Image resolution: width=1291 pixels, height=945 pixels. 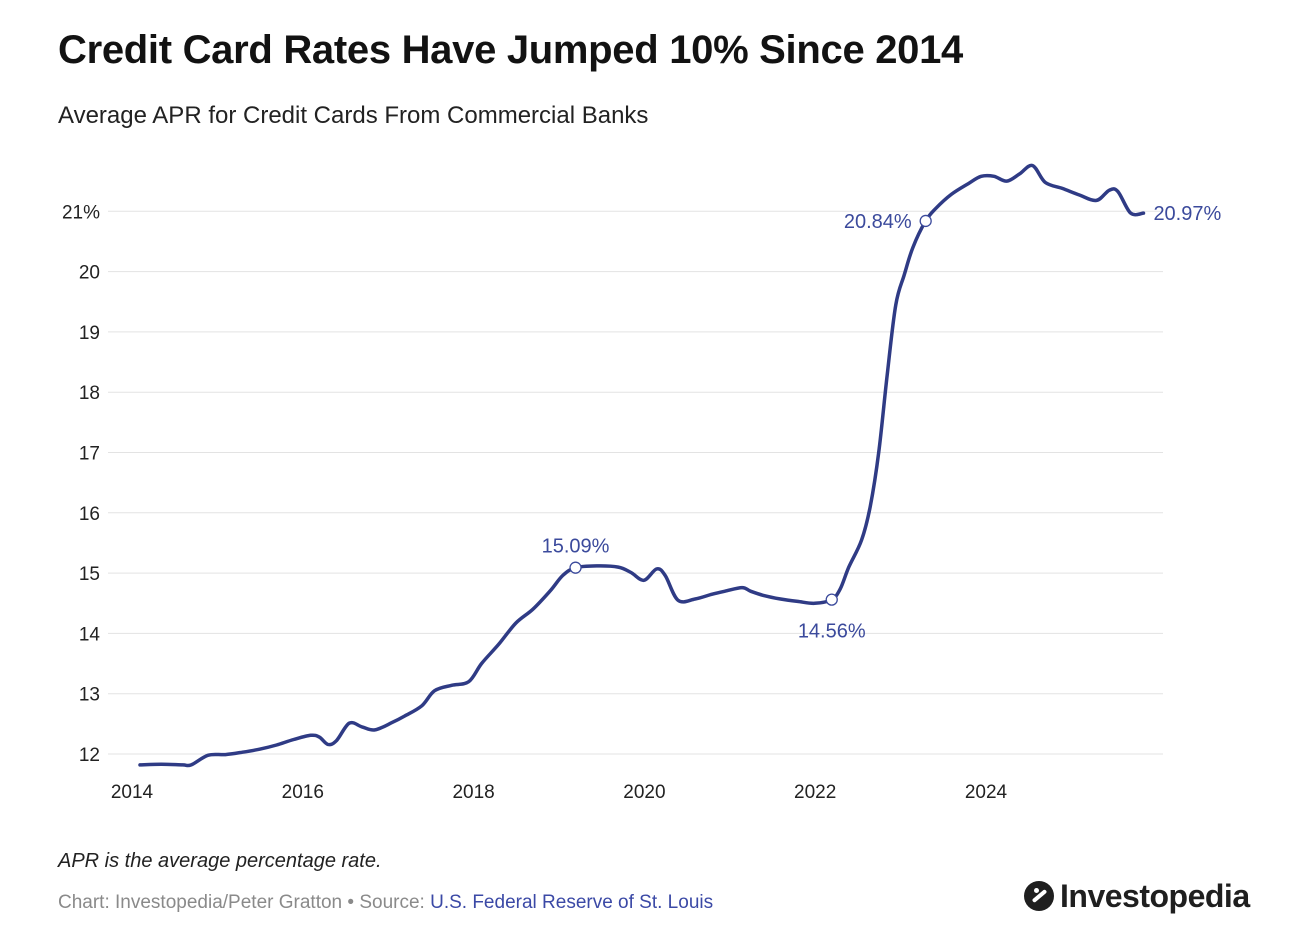 I want to click on annotation-label: 14.56%, so click(x=832, y=632).